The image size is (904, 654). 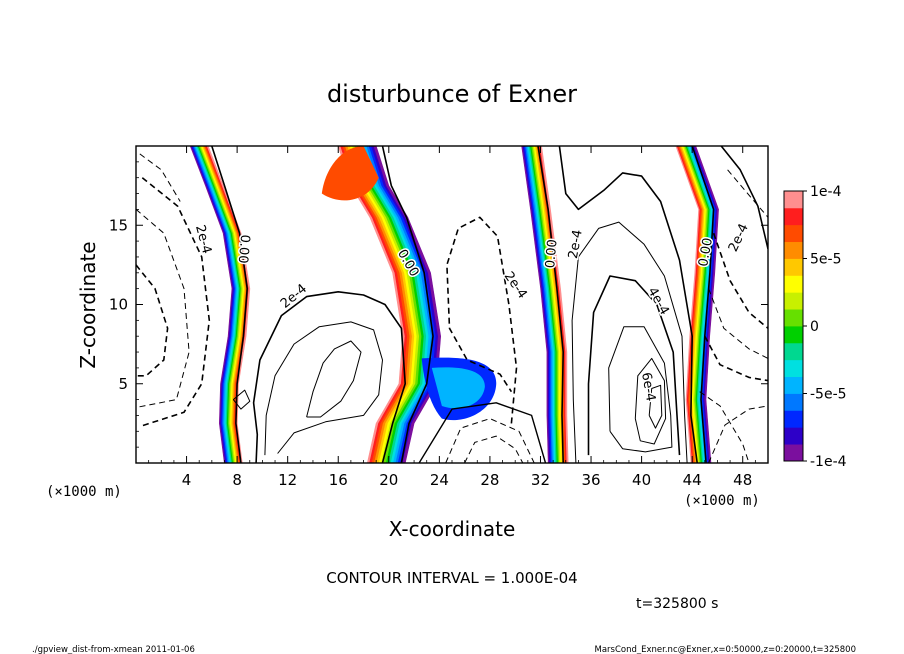 I want to click on colorbar-tick-label: 5e-5, so click(x=825, y=260).